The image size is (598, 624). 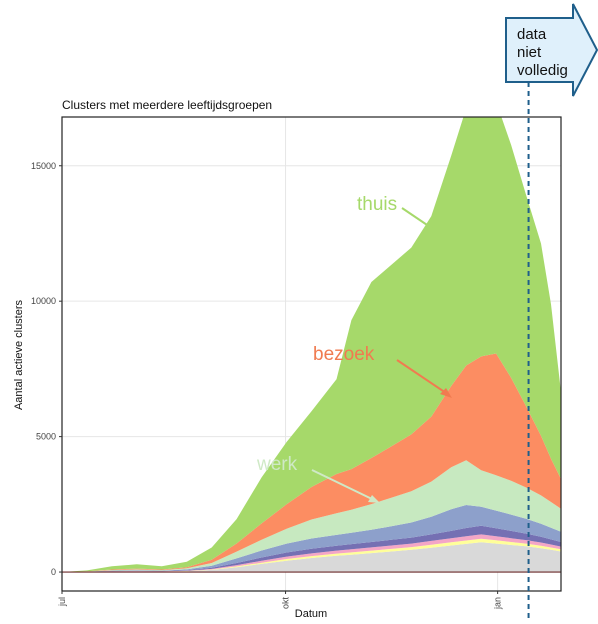 What do you see at coordinates (286, 603) in the screenshot?
I see `x-tick-label: okt` at bounding box center [286, 603].